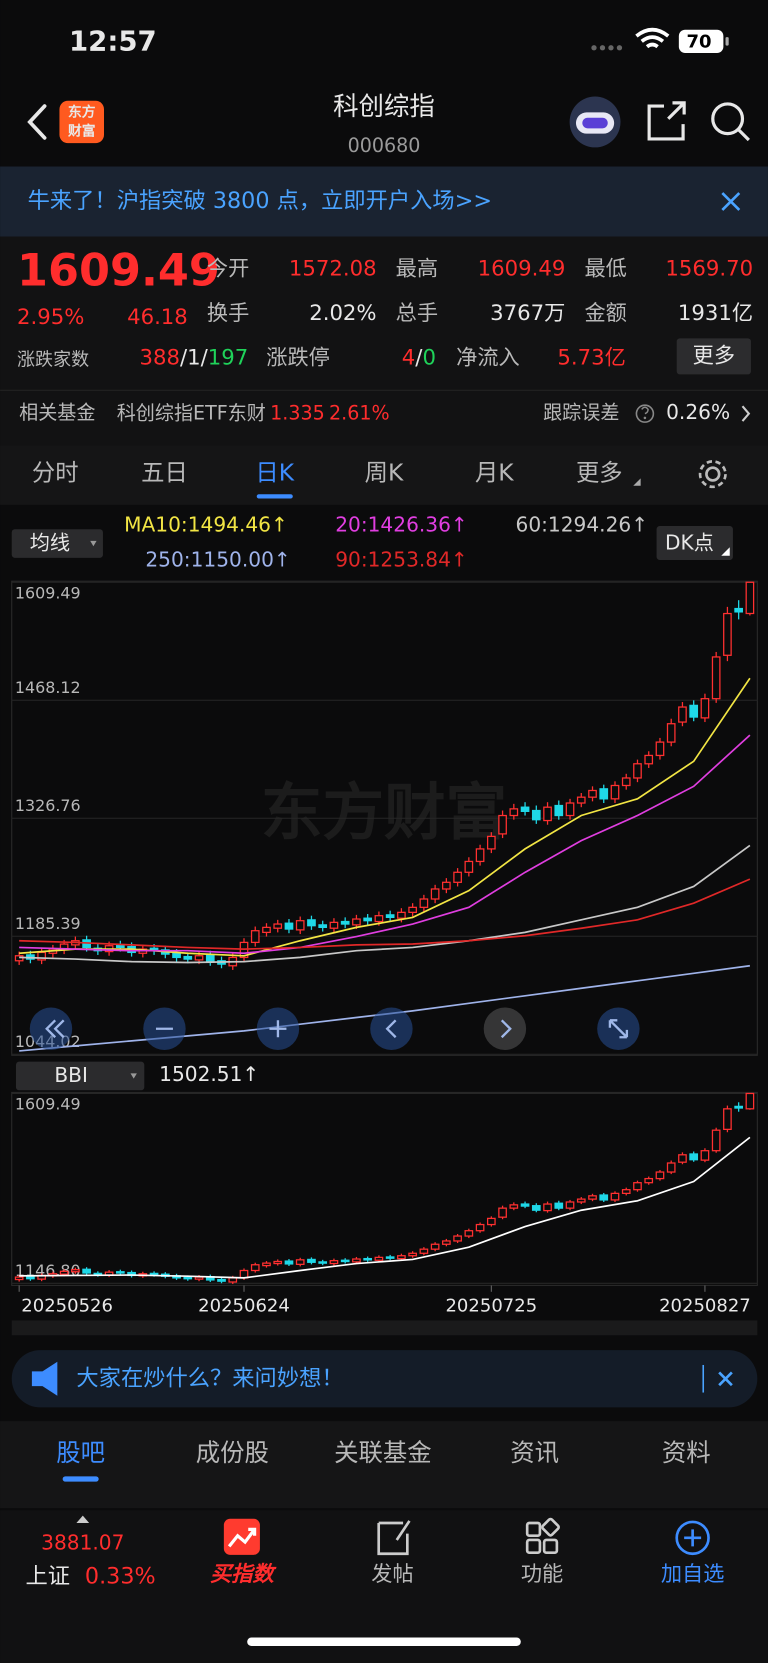 Image resolution: width=768 pixels, height=1663 pixels. What do you see at coordinates (359, 412) in the screenshot?
I see `fund-pct: 2.61%` at bounding box center [359, 412].